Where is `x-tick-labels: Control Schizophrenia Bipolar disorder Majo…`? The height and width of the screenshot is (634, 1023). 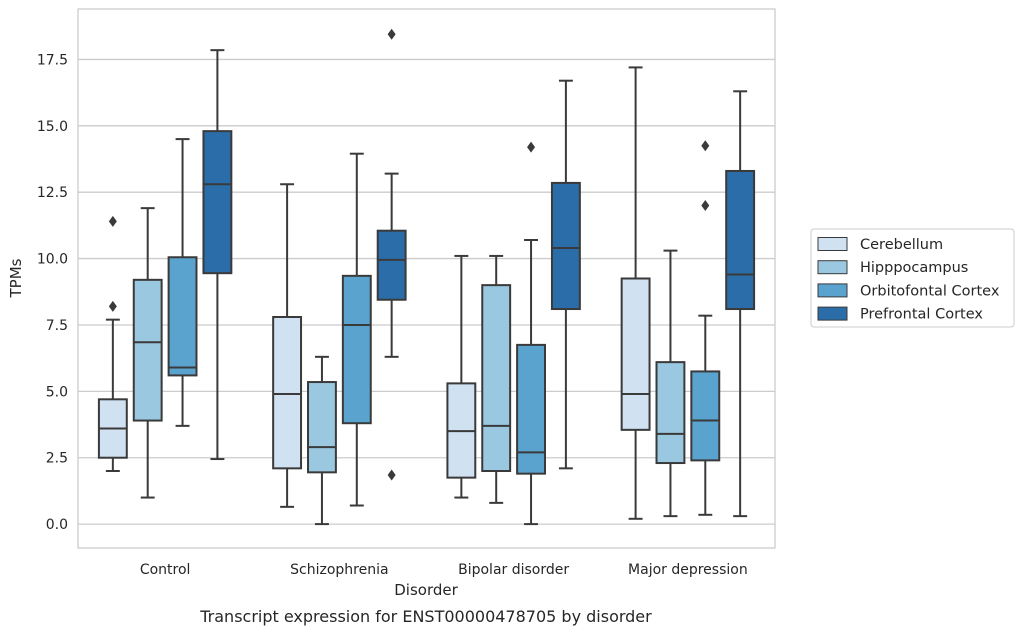
x-tick-labels: Control Schizophrenia Bipolar disorder Majo… is located at coordinates (444, 570).